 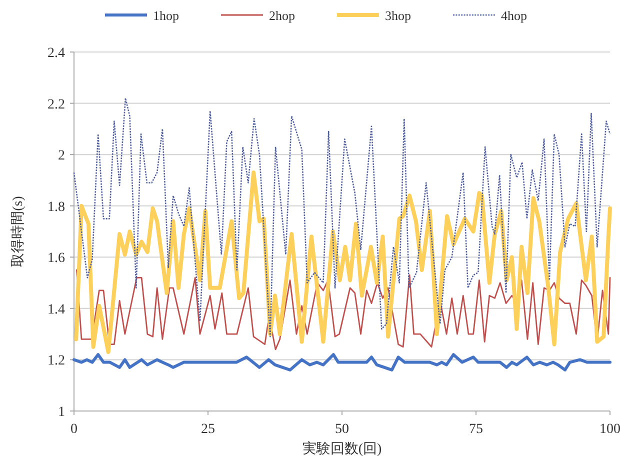 What do you see at coordinates (514, 15) in the screenshot?
I see `legend-label: 4hop` at bounding box center [514, 15].